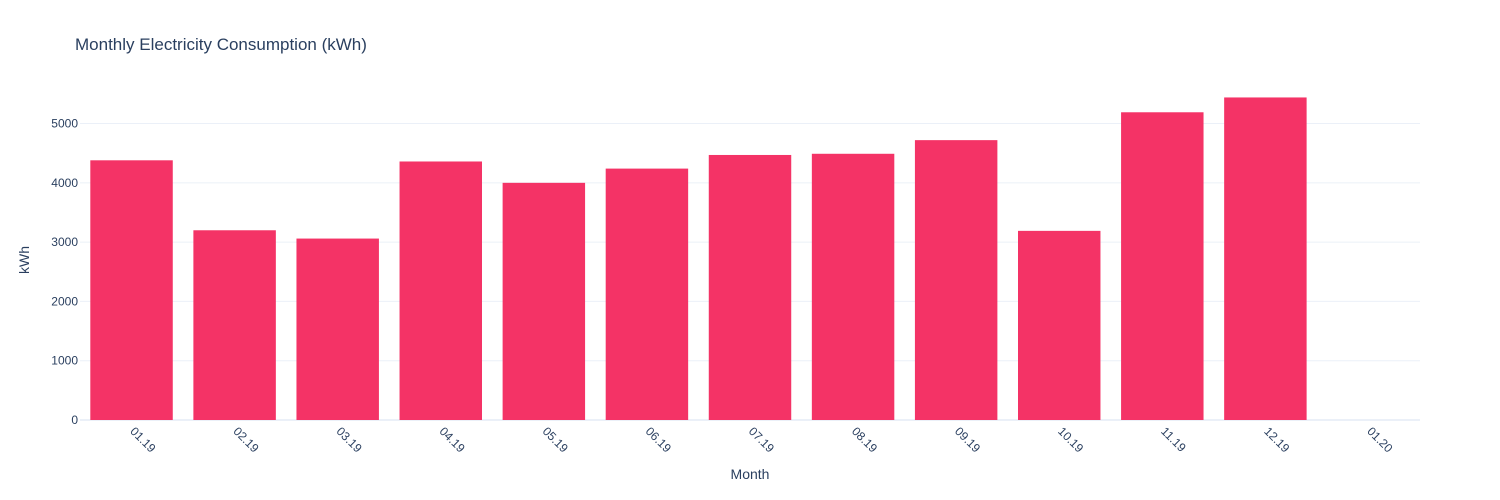  I want to click on x-tick-label: 06.19, so click(658, 439).